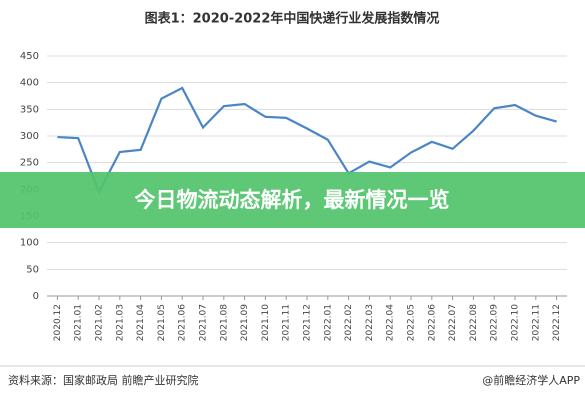 This screenshot has width=585, height=400. Describe the element at coordinates (349, 322) in the screenshot. I see `x-tick-label: 2022.02` at that location.